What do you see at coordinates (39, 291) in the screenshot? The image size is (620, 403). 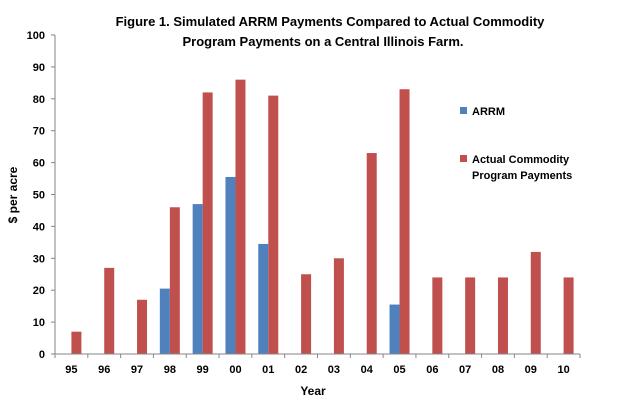 I see `y-tick-label: 20` at bounding box center [39, 291].